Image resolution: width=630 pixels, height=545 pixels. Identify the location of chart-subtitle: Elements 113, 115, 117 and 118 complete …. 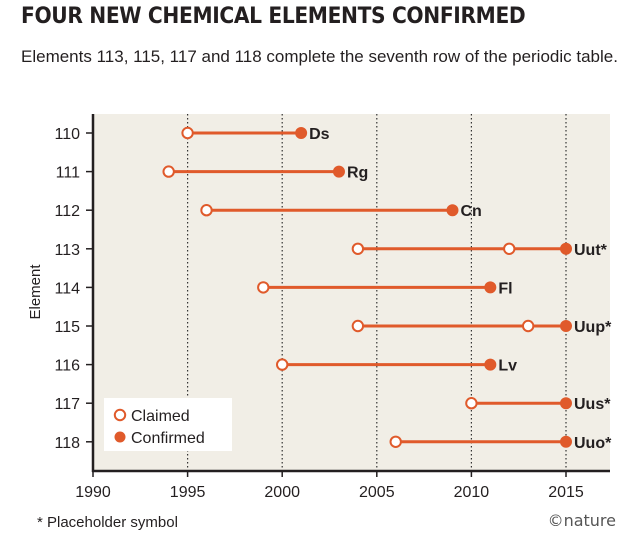
(319, 56).